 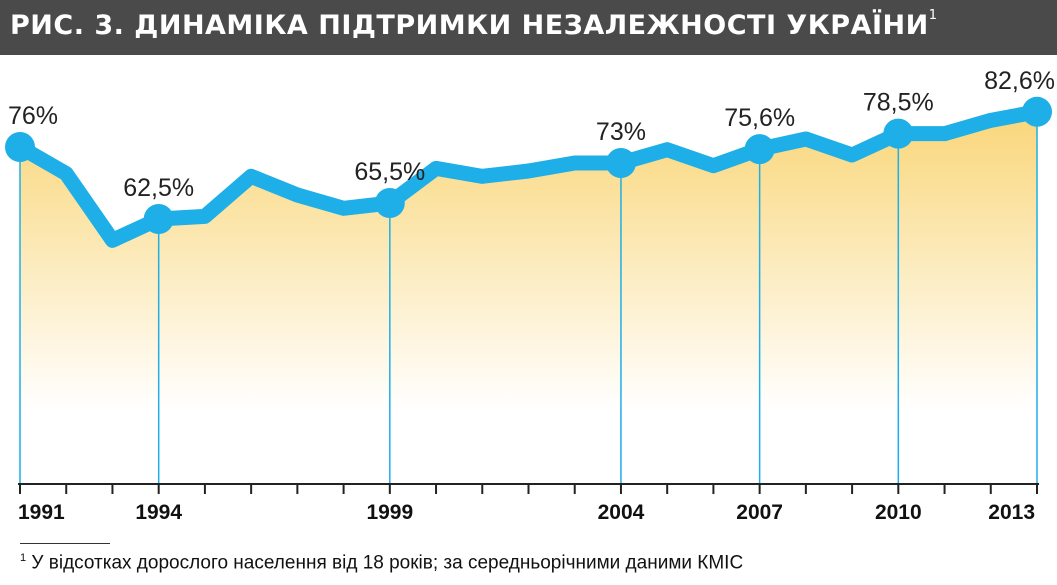 I want to click on x-tick-label-2004: 2004, so click(x=621, y=512).